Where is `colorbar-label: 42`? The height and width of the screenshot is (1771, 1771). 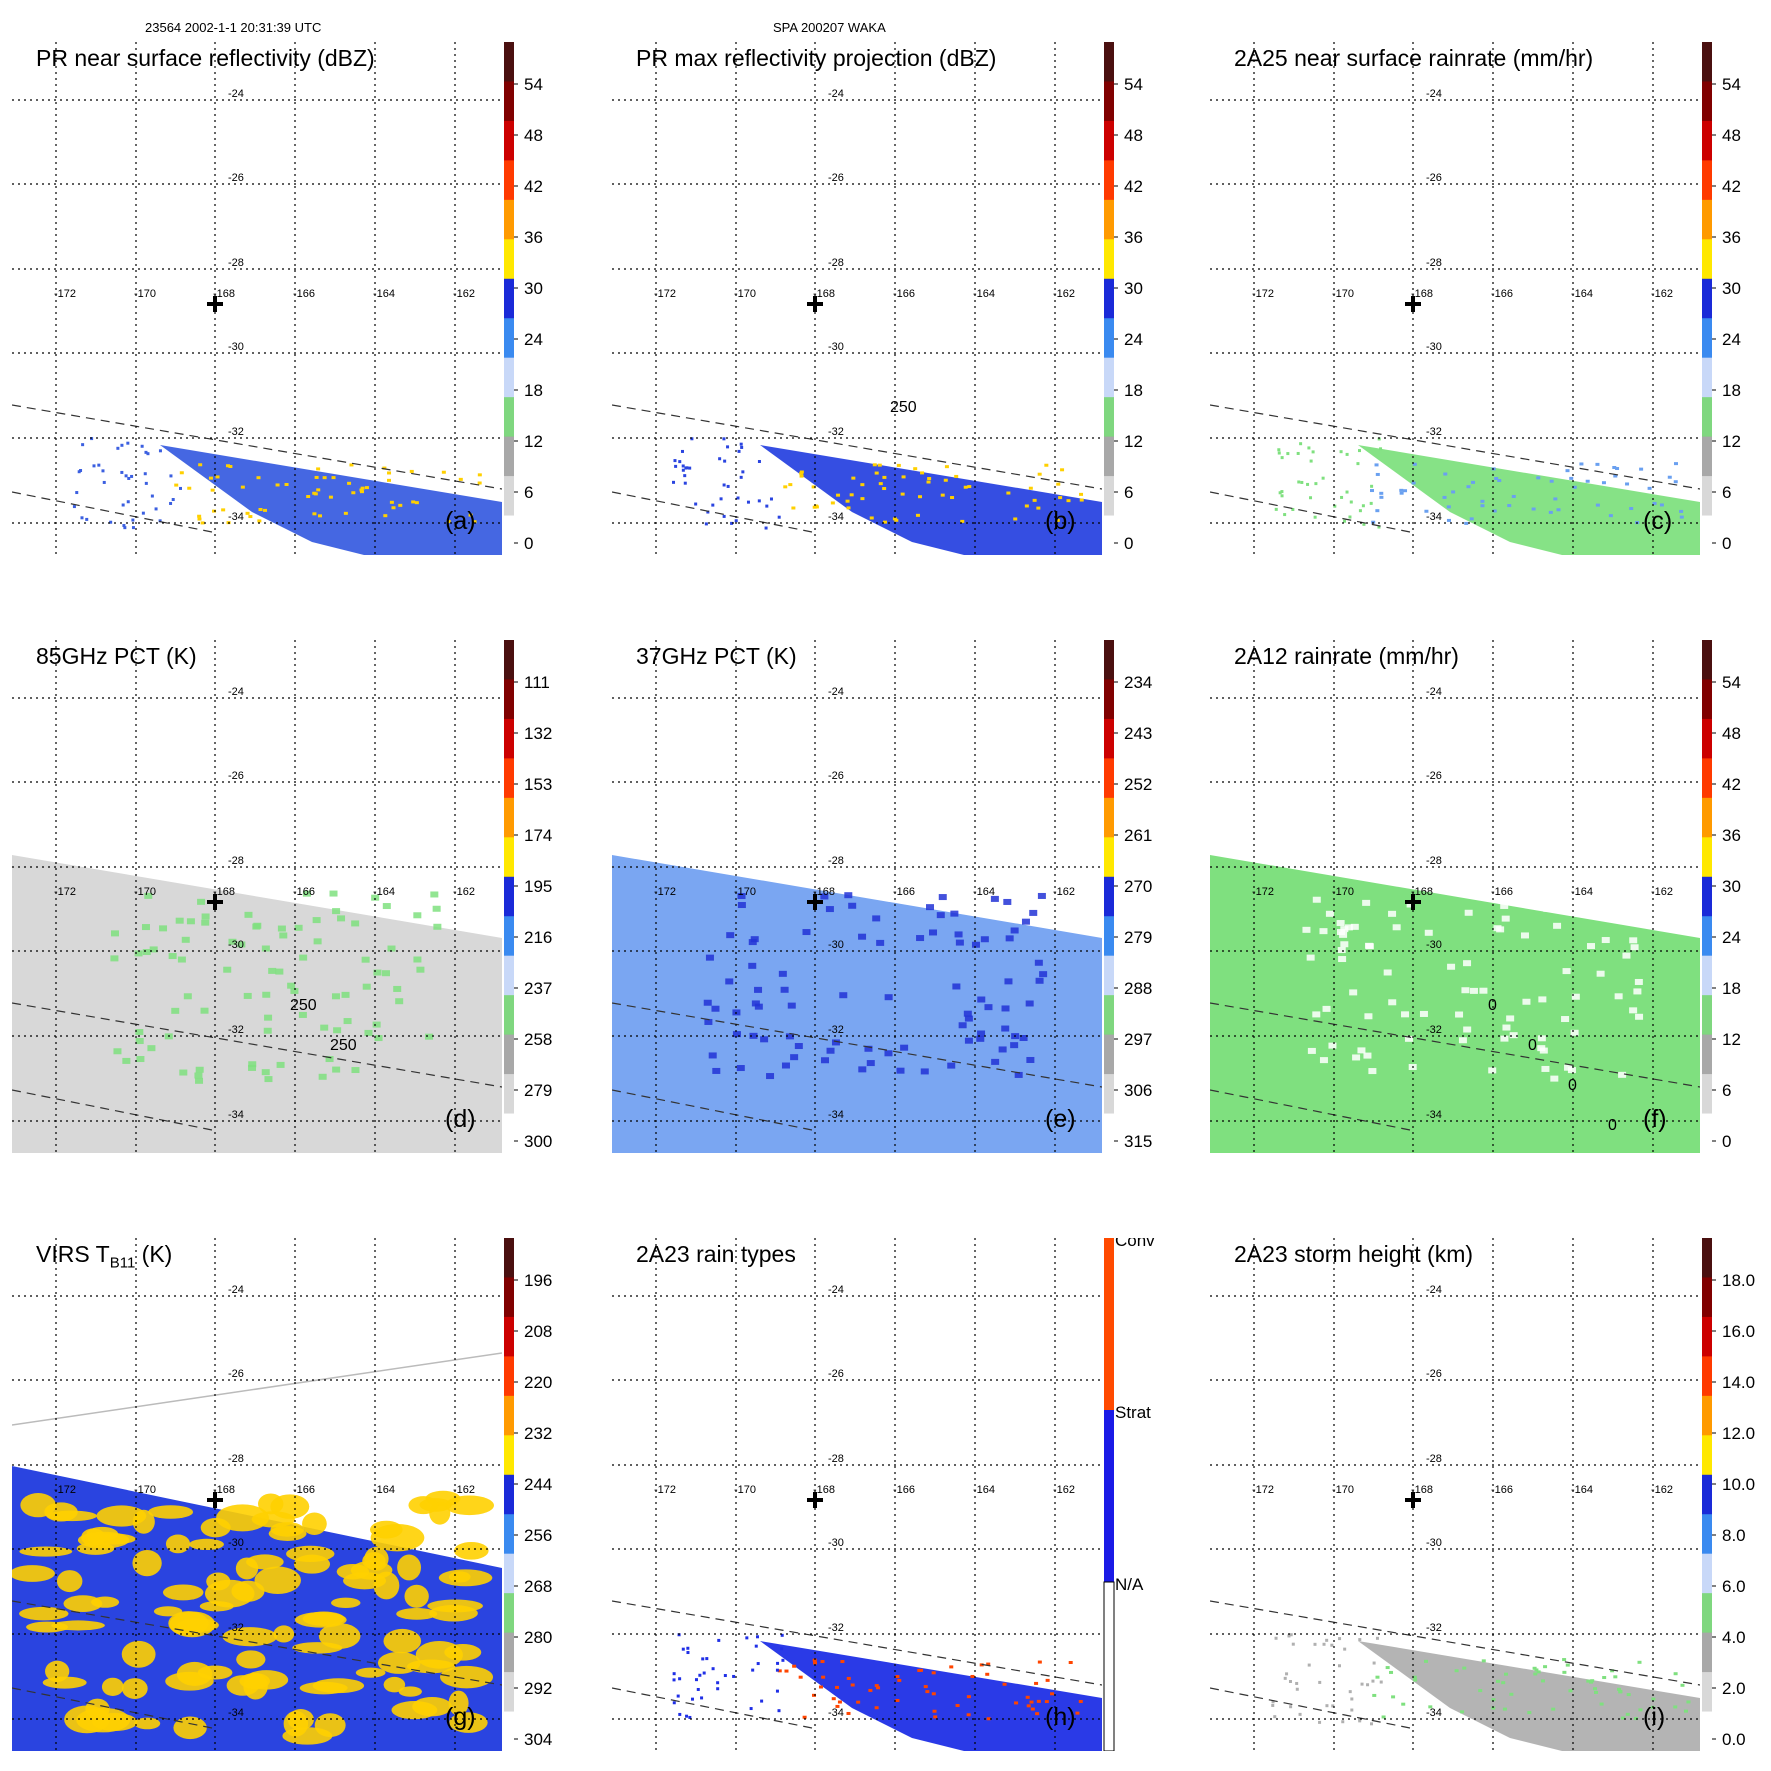
colorbar-label: 42 is located at coordinates (1731, 186).